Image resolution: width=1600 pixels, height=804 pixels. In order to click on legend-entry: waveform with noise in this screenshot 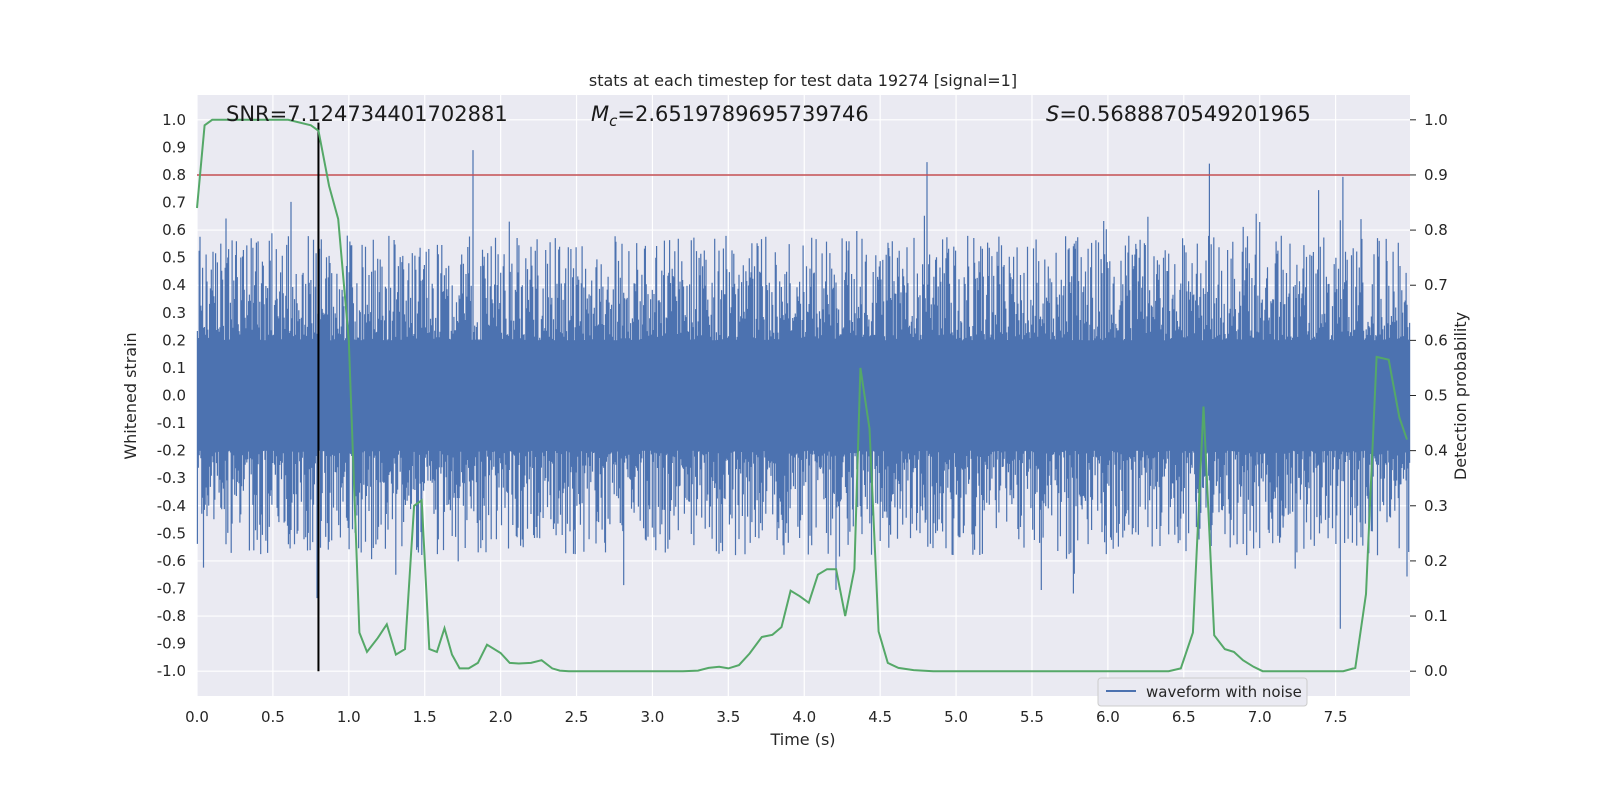, I will do `click(1224, 692)`.